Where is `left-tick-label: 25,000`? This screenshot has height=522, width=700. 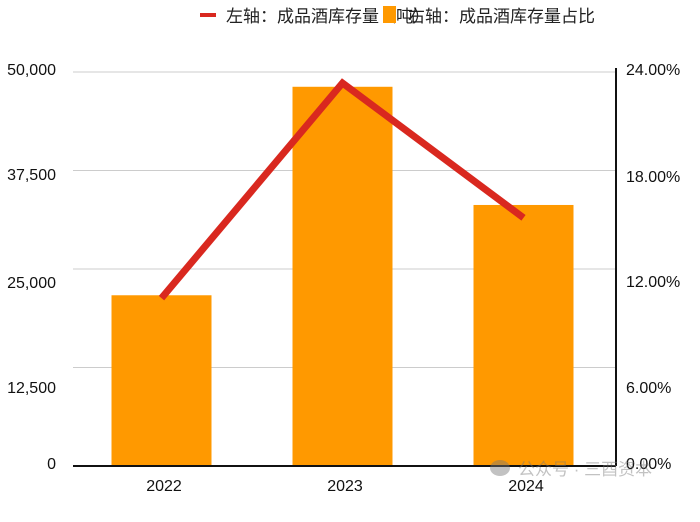 left-tick-label: 25,000 is located at coordinates (31, 283).